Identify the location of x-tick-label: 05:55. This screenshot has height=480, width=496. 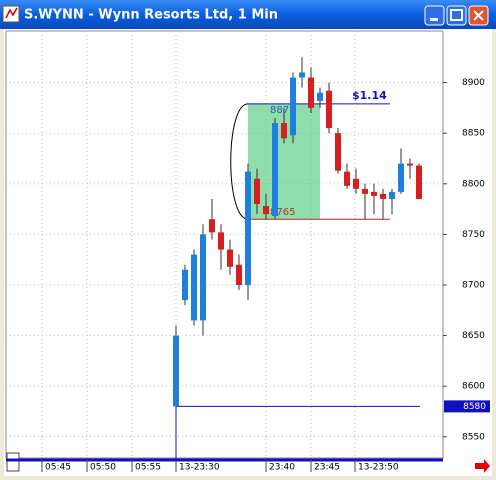
(148, 468).